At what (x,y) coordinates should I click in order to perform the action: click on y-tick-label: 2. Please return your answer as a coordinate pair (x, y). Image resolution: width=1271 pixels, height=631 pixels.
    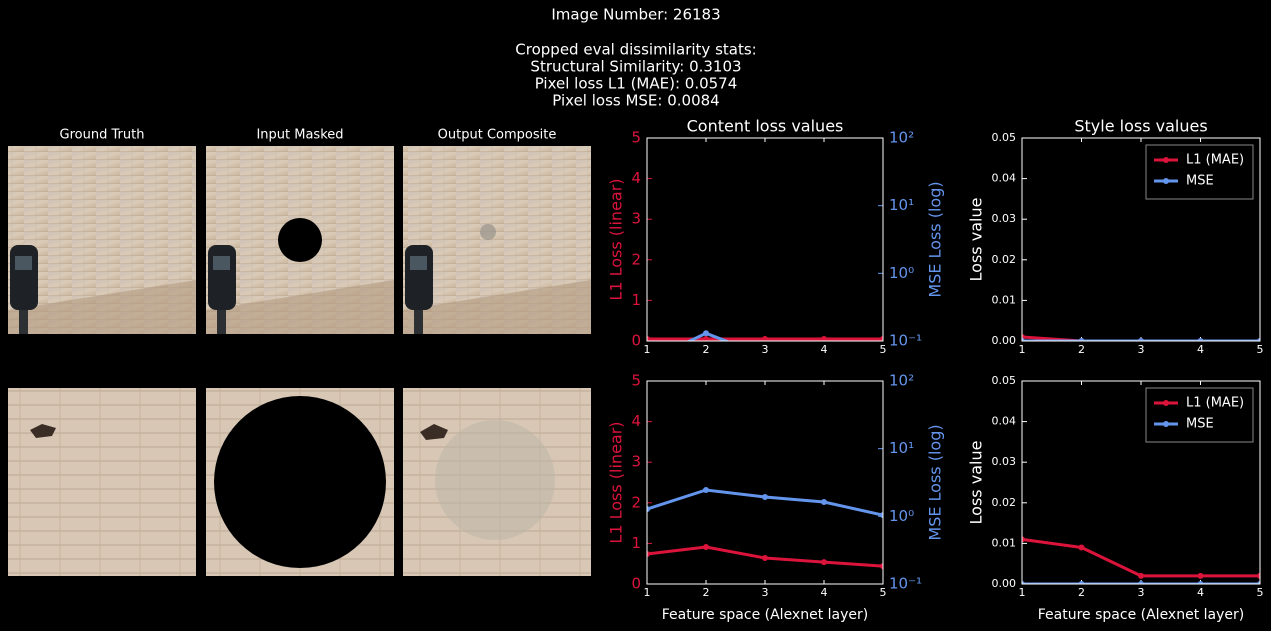
    Looking at the image, I should click on (636, 259).